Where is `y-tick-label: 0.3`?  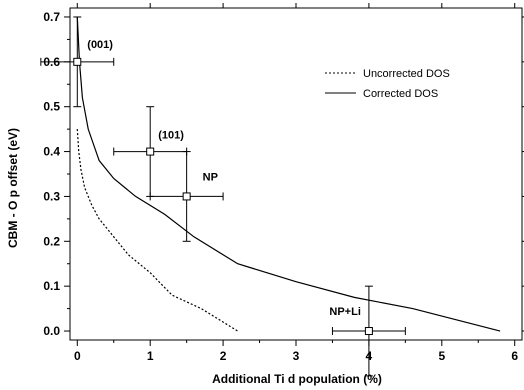 y-tick-label: 0.3 is located at coordinates (51, 196).